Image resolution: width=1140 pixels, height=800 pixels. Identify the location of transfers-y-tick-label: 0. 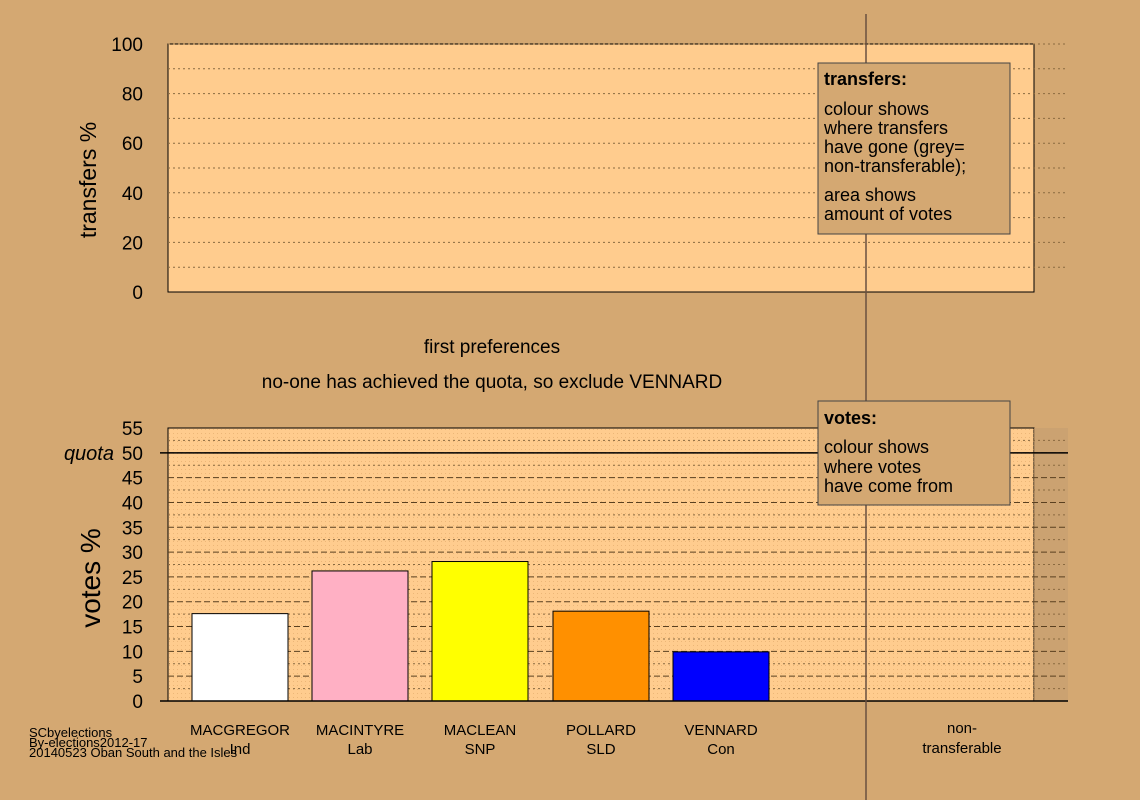
(137, 293).